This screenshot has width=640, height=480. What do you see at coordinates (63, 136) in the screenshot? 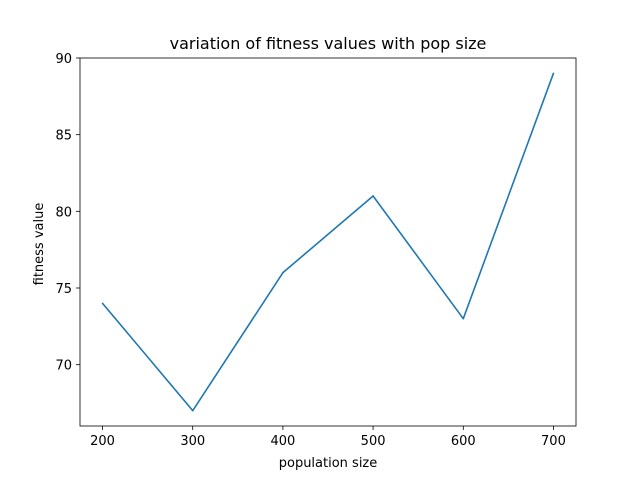
I see `y-tick-label-85: 85` at bounding box center [63, 136].